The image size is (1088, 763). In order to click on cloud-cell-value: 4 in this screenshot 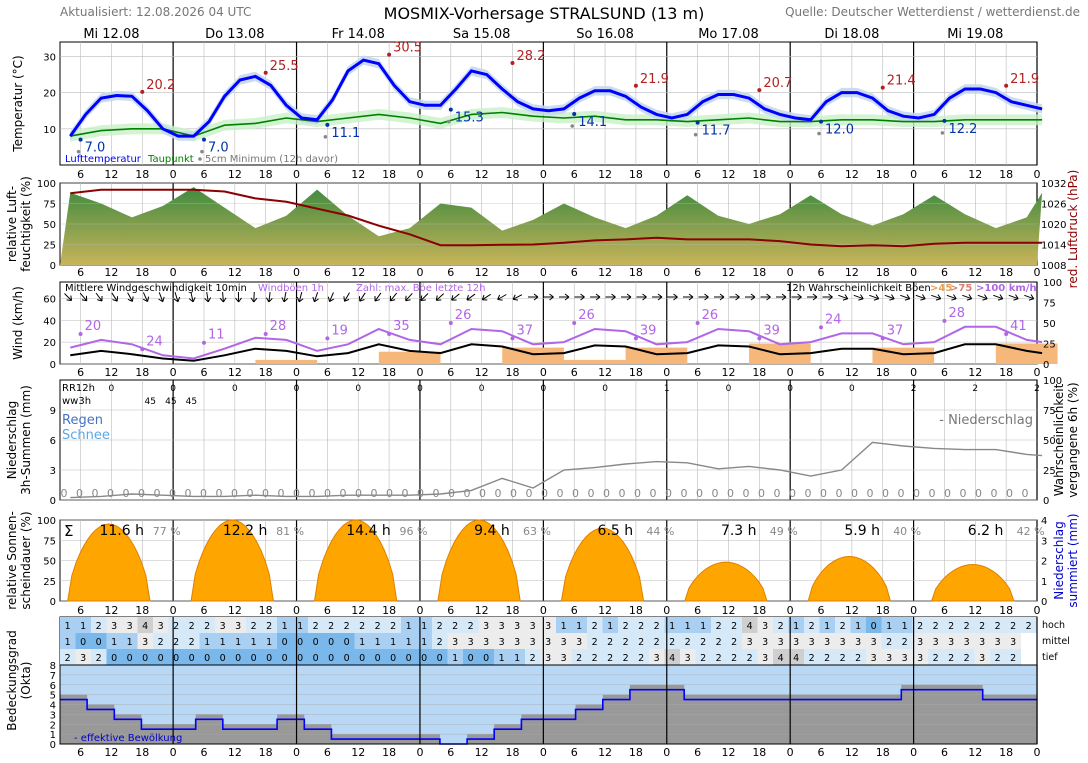, I will do `click(781, 658)`.